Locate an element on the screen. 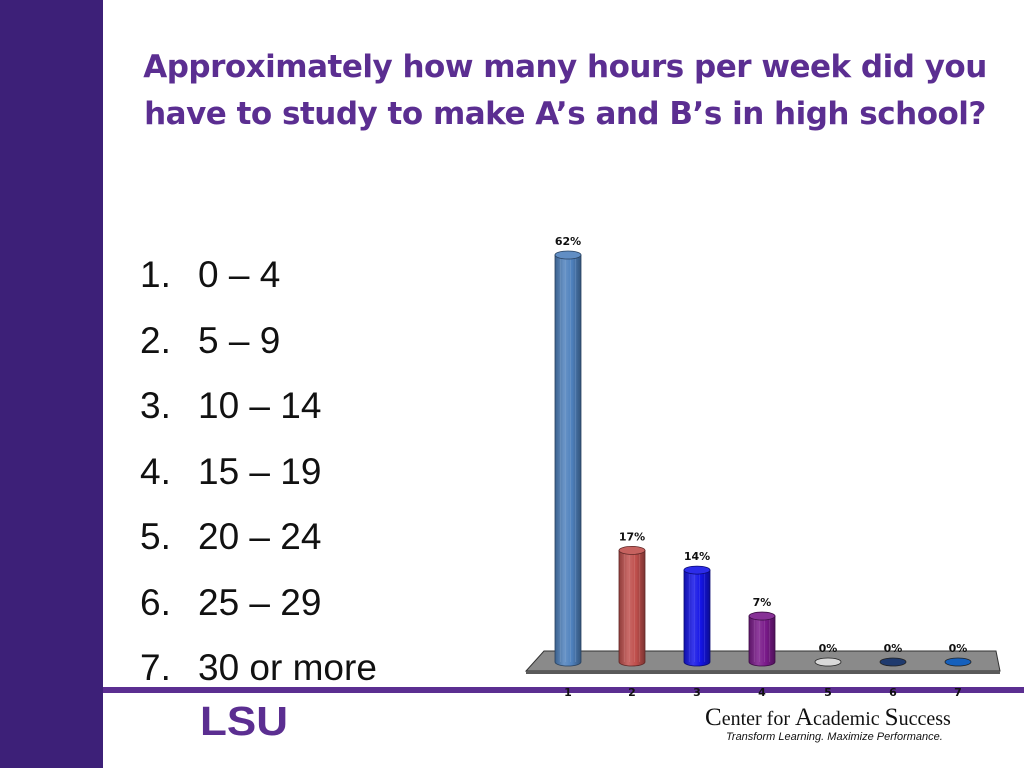 The width and height of the screenshot is (1024, 768). data-label-3: 14% is located at coordinates (697, 556).